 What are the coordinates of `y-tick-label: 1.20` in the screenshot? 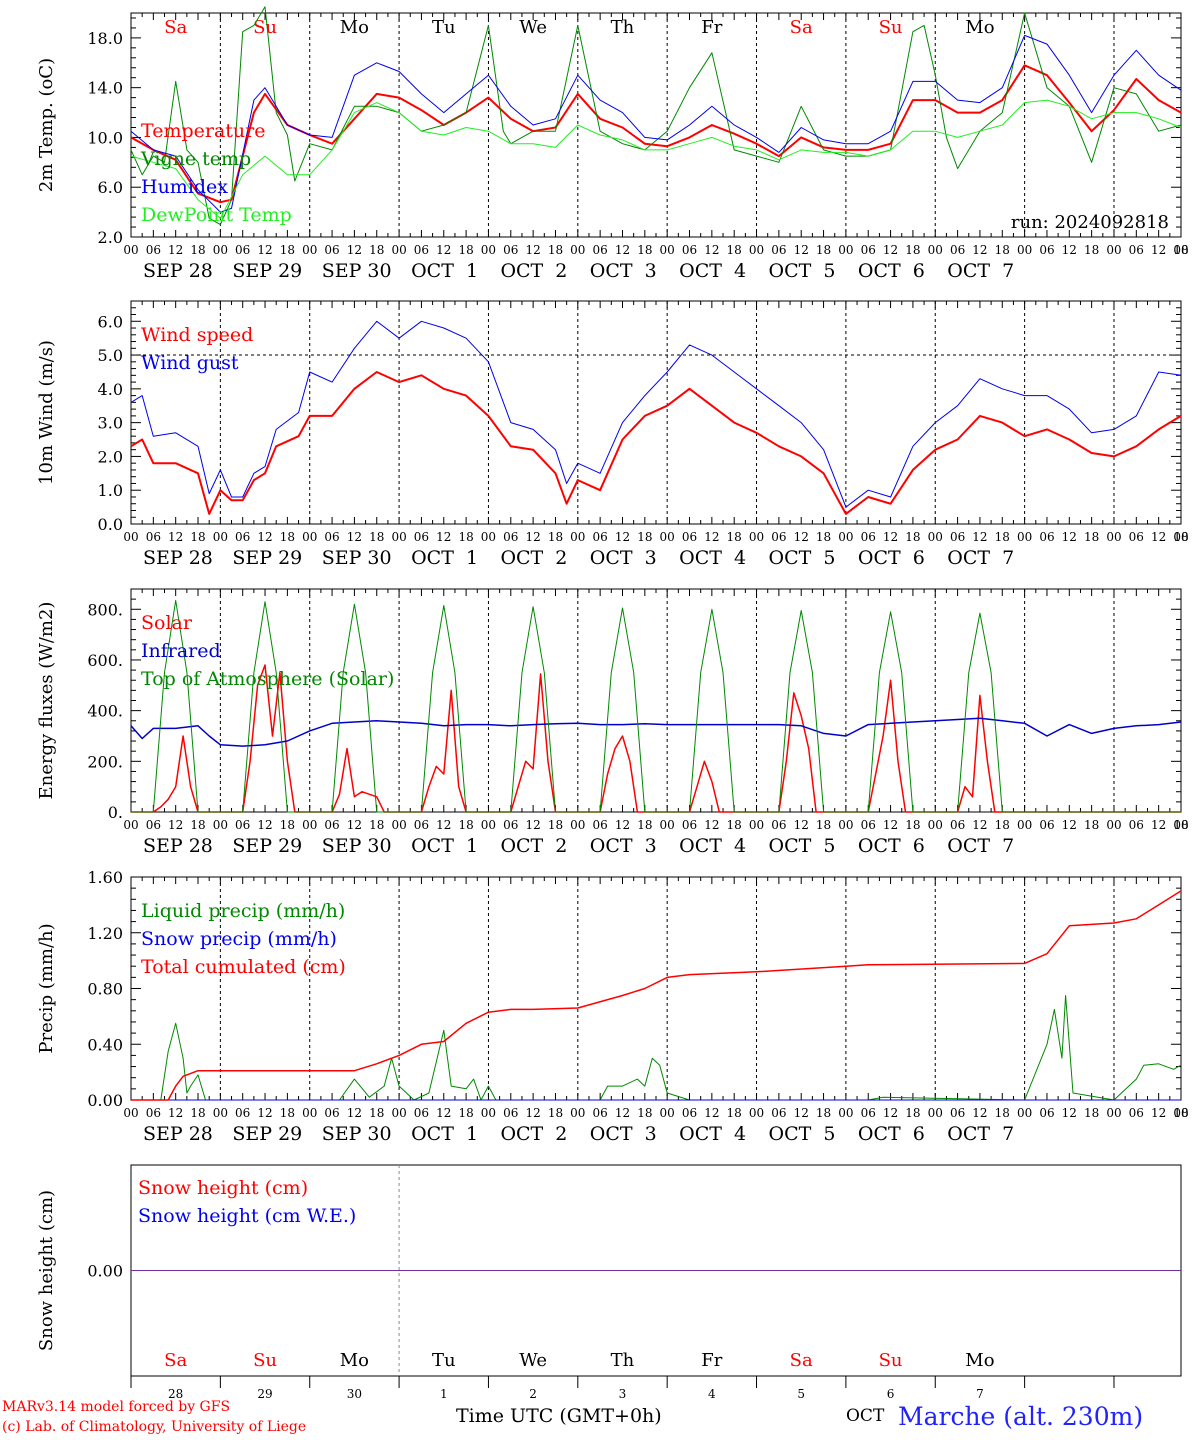 It's located at (105, 933).